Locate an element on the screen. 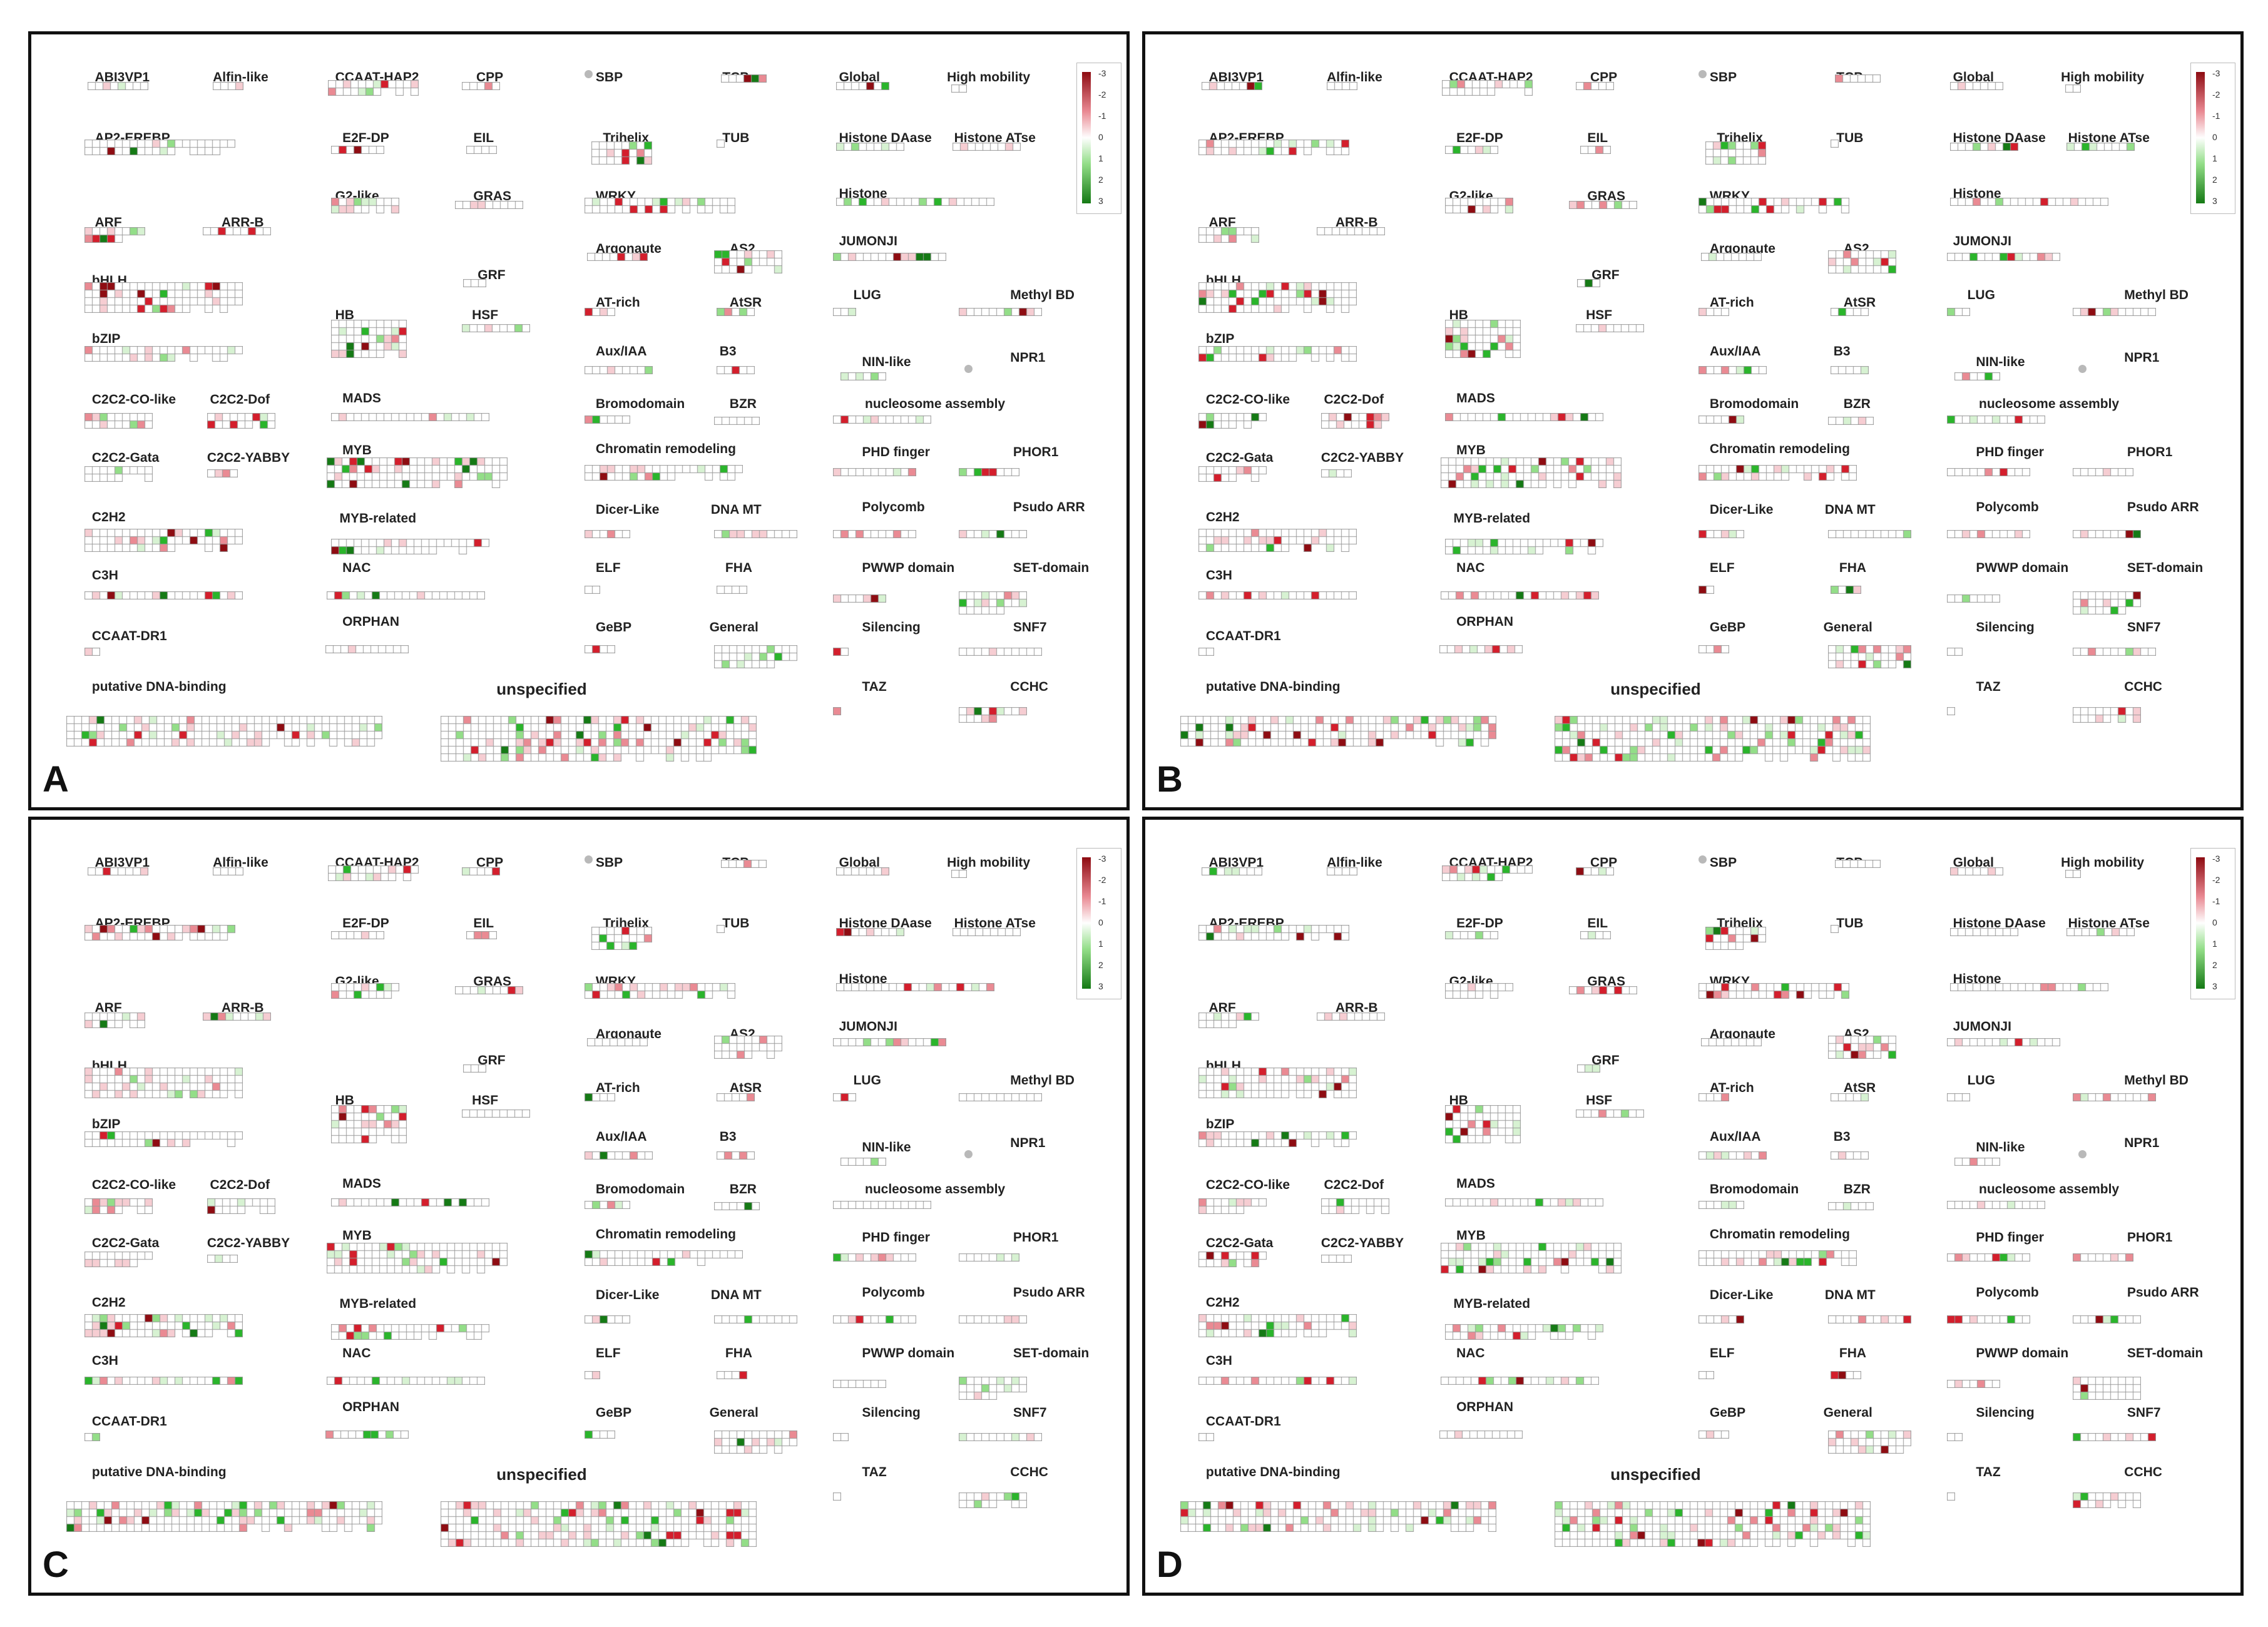  category-label-c3h: C3H is located at coordinates (1218, 1360).